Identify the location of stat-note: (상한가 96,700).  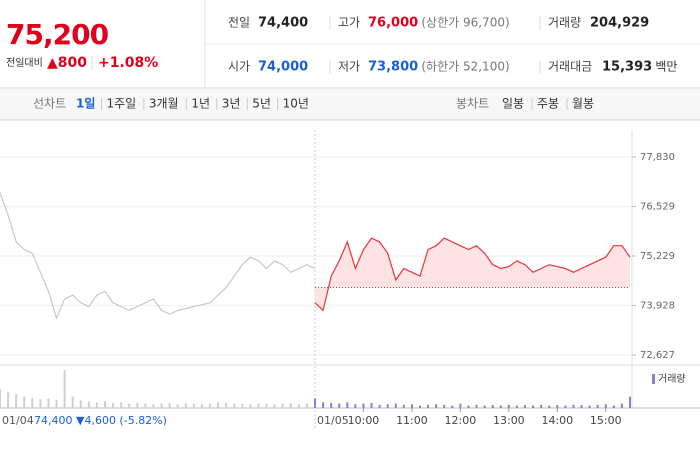
(465, 23).